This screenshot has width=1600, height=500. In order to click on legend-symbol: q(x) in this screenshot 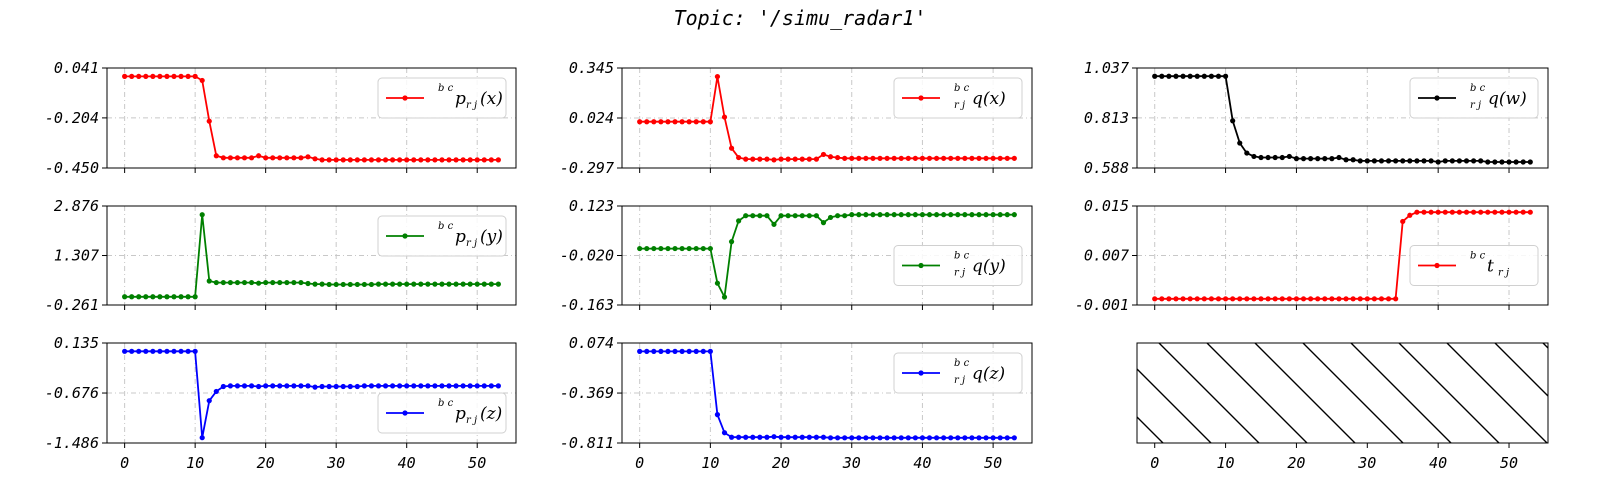, I will do `click(989, 99)`.